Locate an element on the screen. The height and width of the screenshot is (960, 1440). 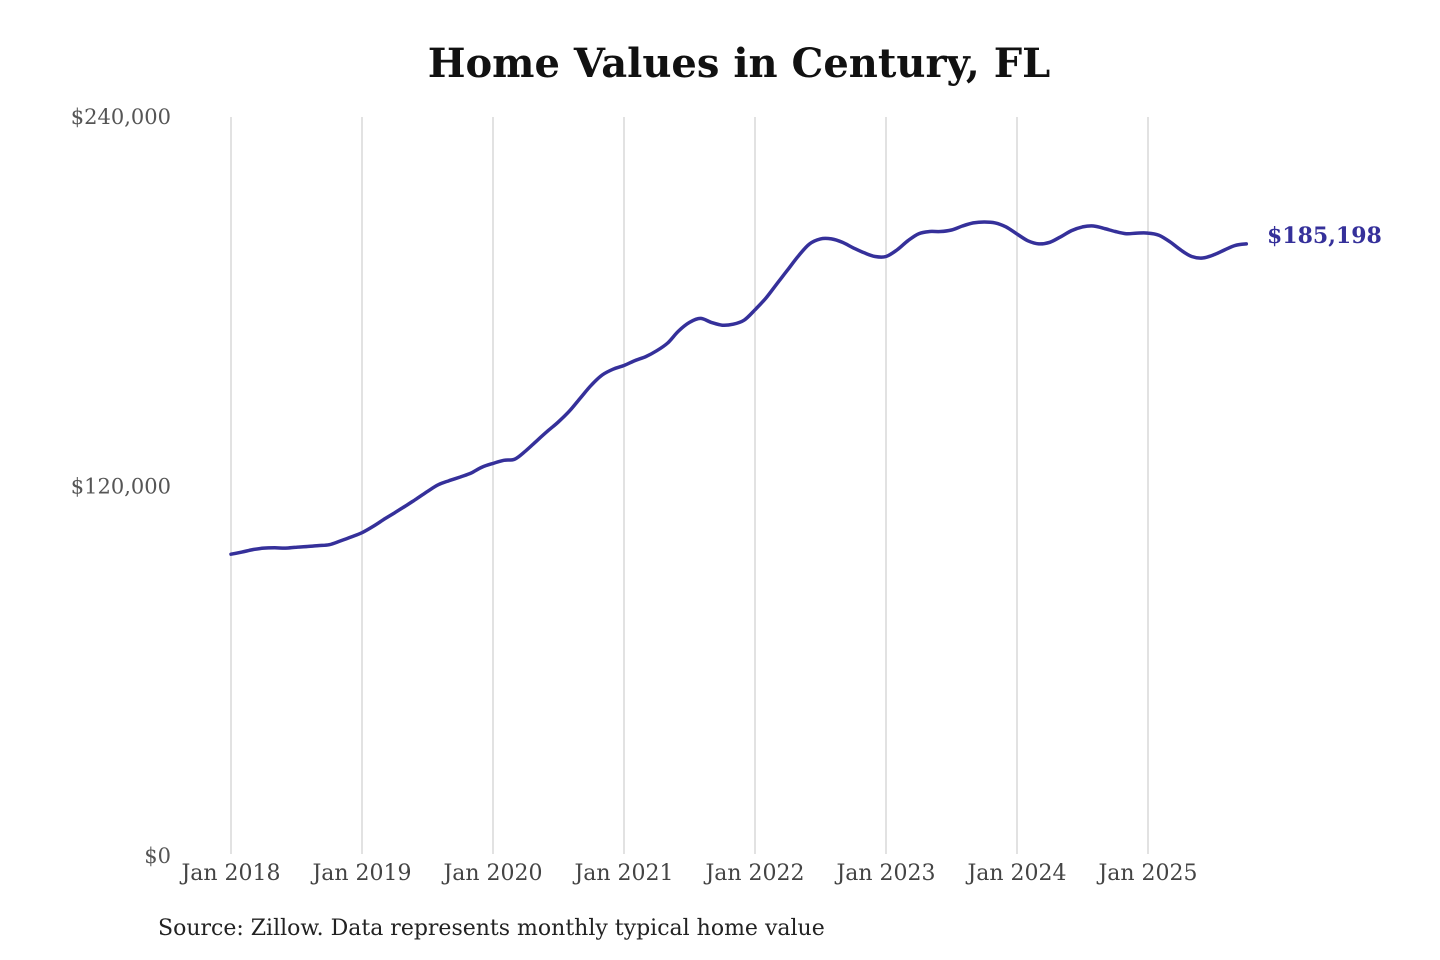
y-tick-label: $0 is located at coordinates (157, 856).